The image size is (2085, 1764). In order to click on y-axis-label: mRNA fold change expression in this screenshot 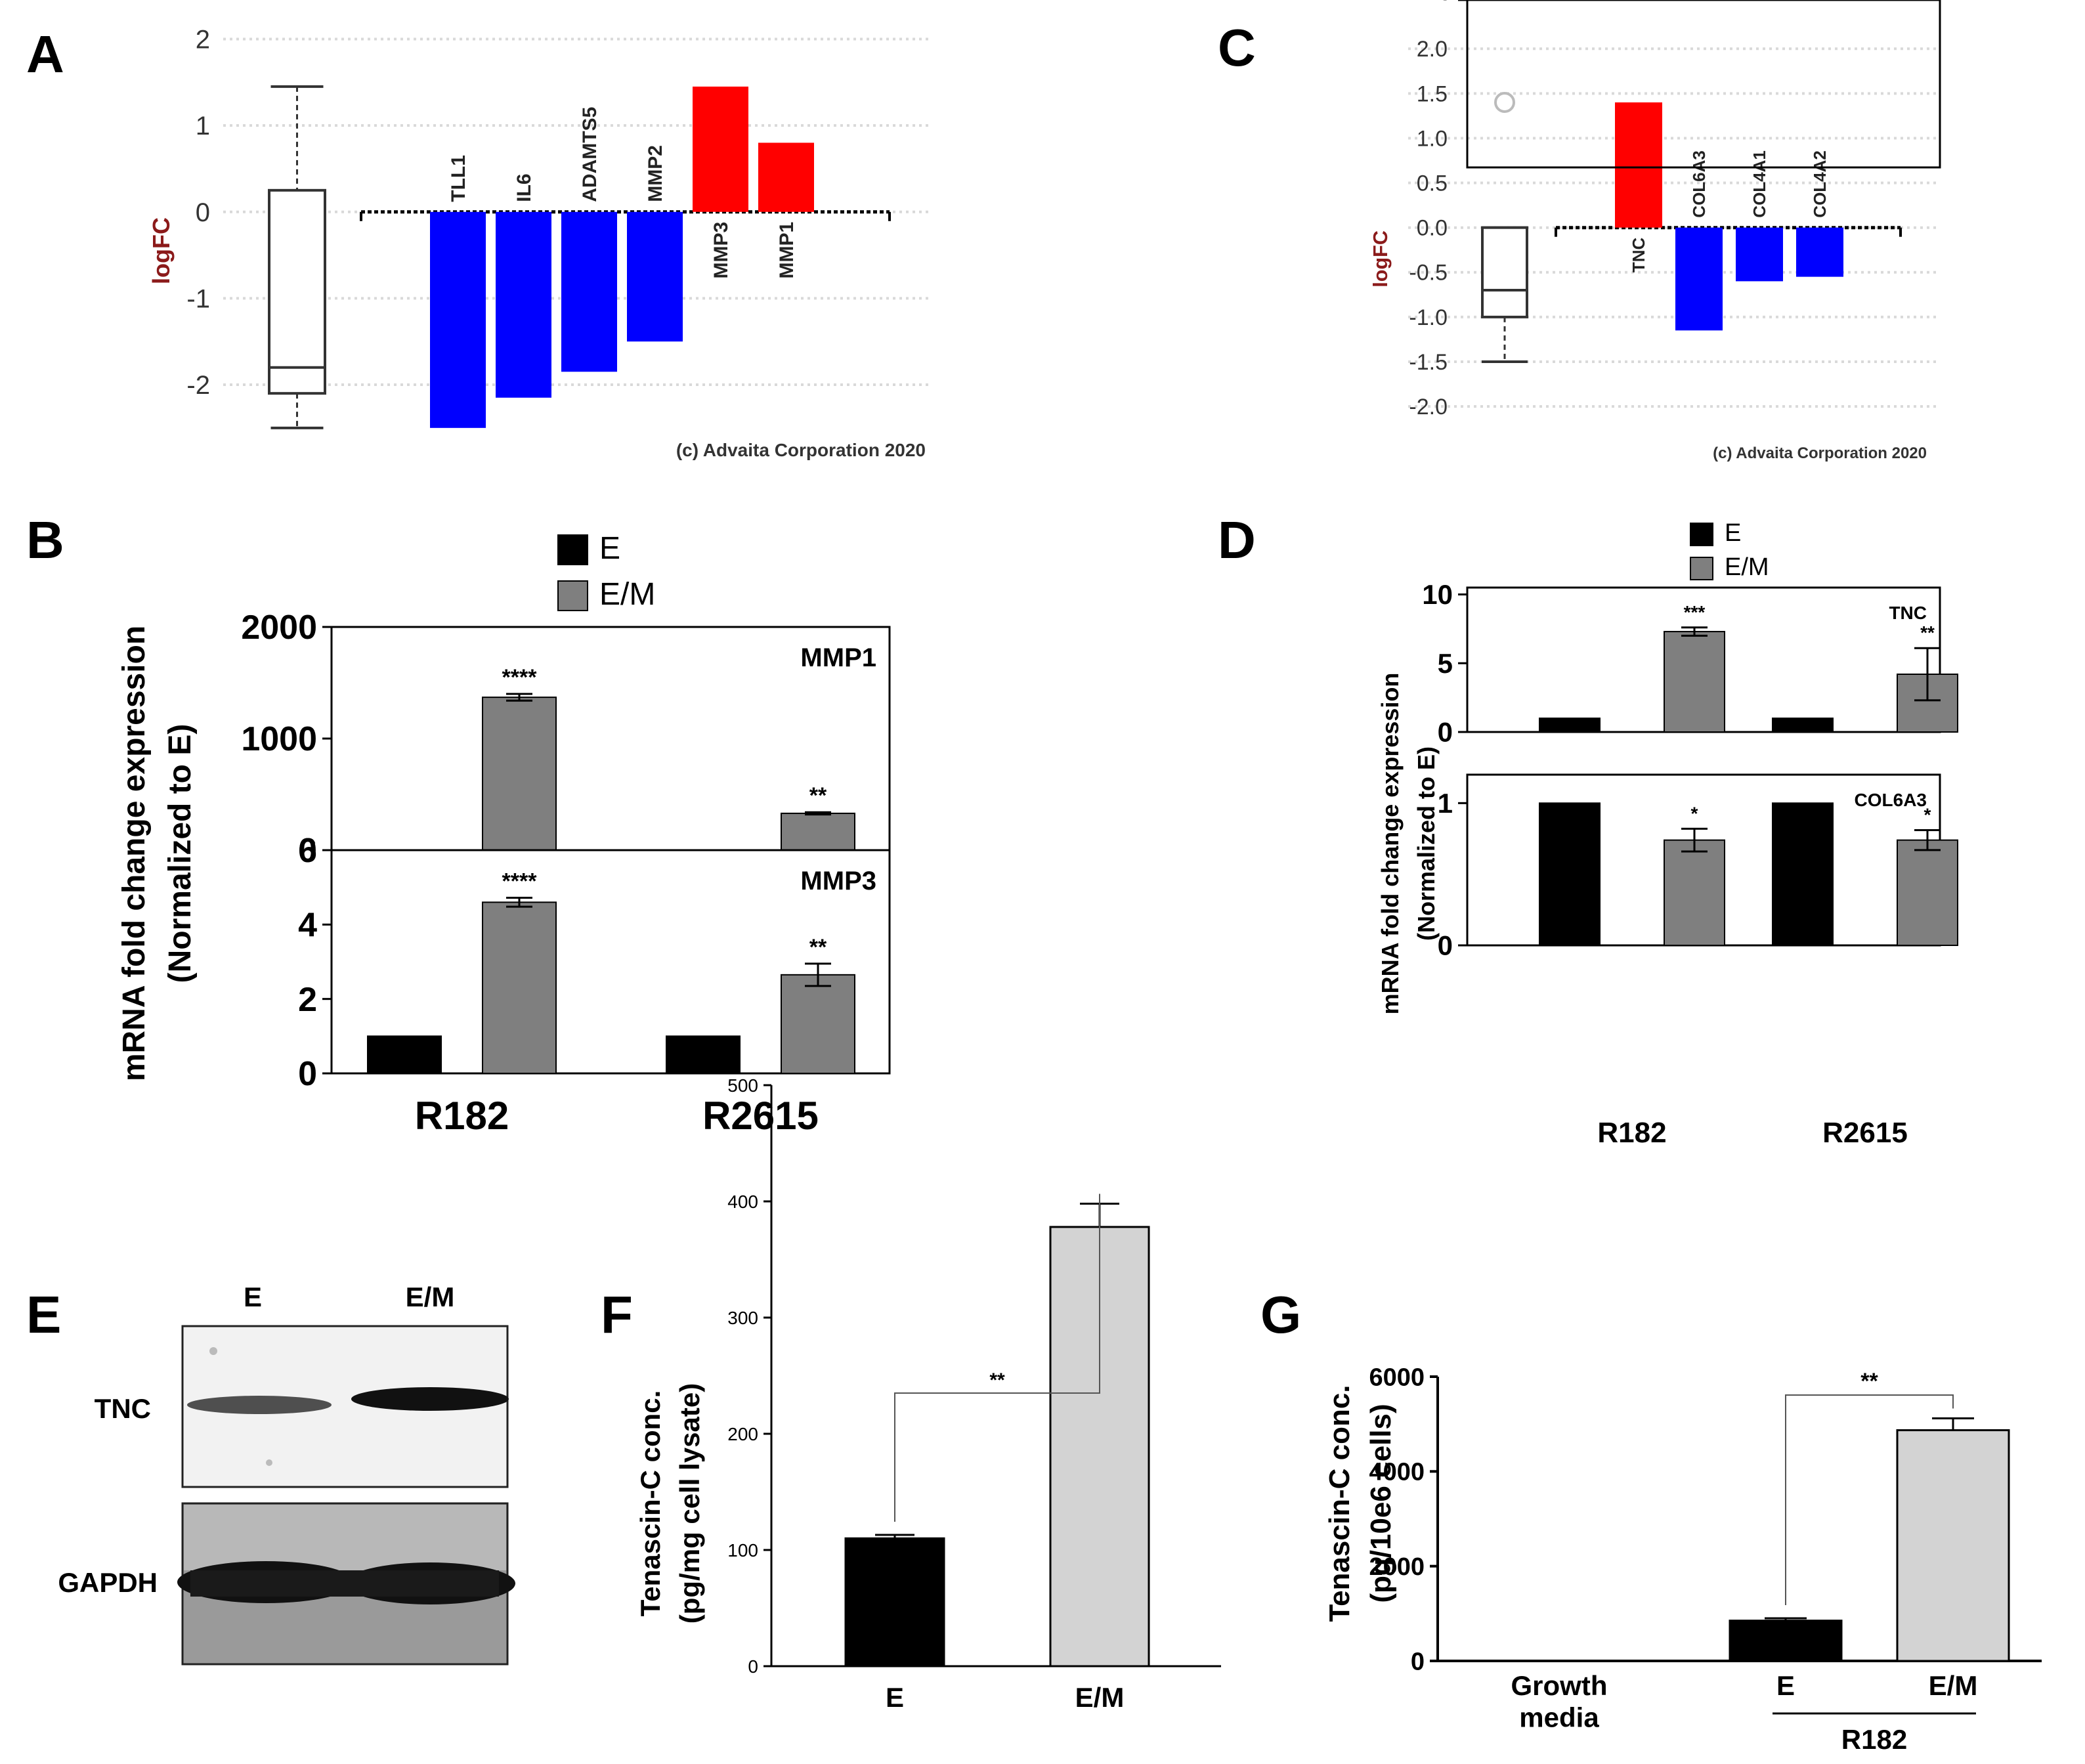, I will do `click(134, 854)`.